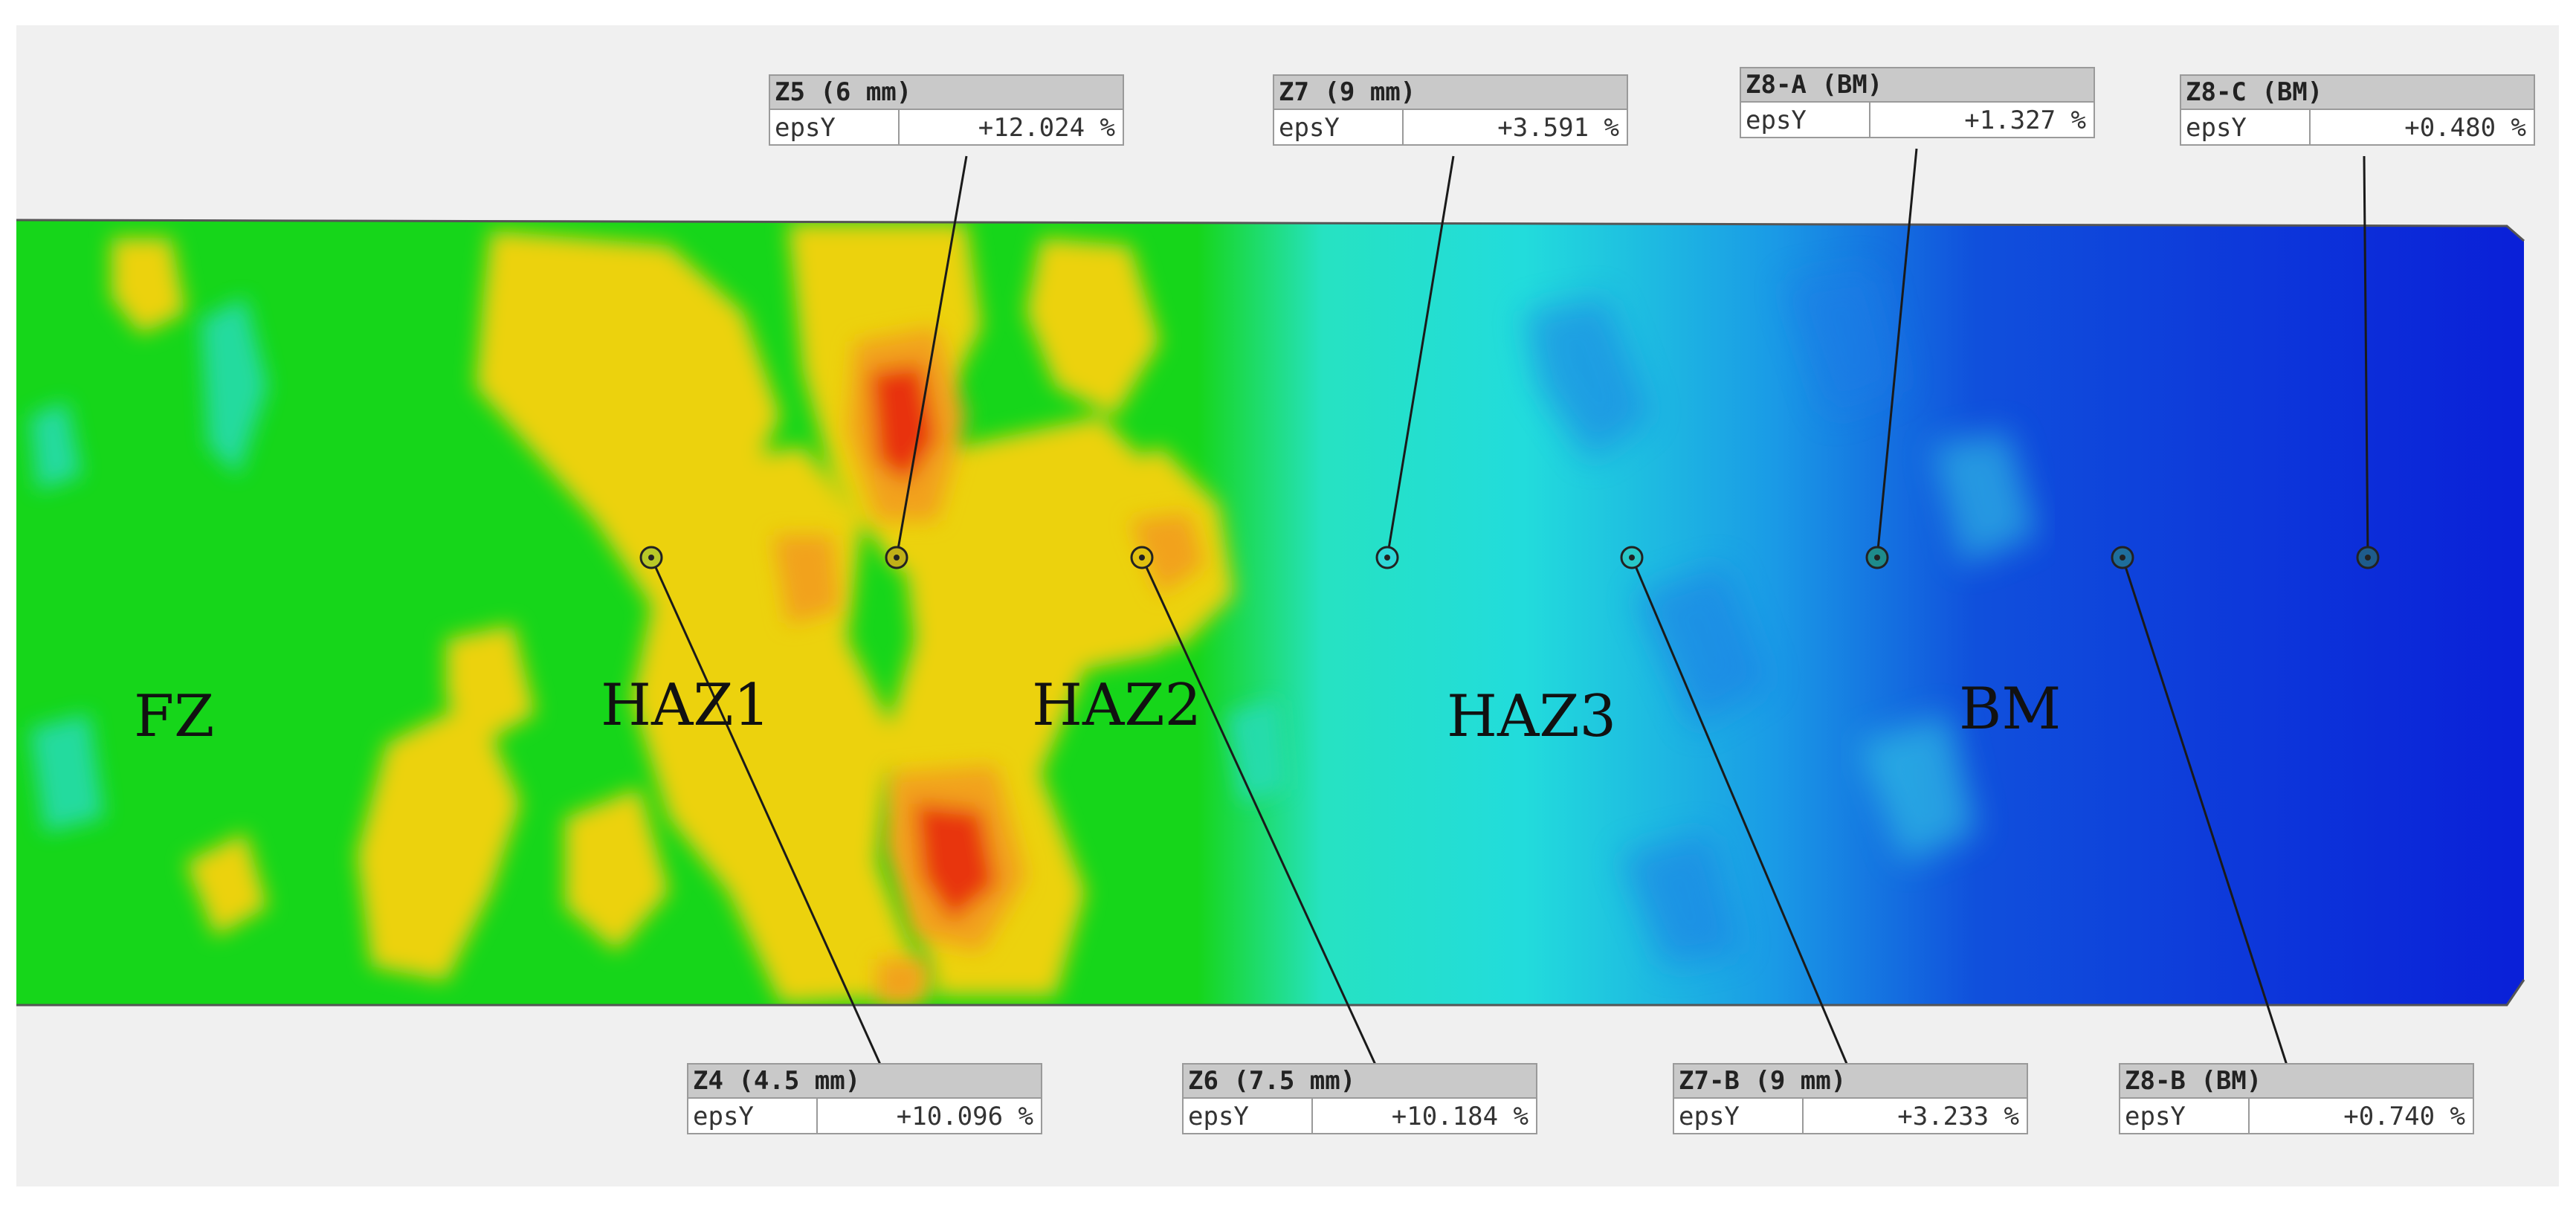 This screenshot has width=2576, height=1208. Describe the element at coordinates (964, 1116) in the screenshot. I see `probe-value: +10.096 %` at that location.